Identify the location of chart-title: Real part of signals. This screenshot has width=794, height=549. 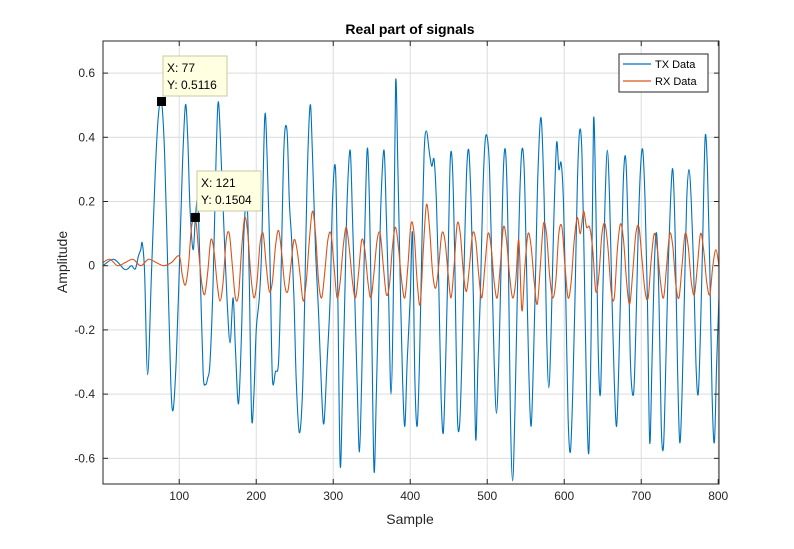
(409, 29).